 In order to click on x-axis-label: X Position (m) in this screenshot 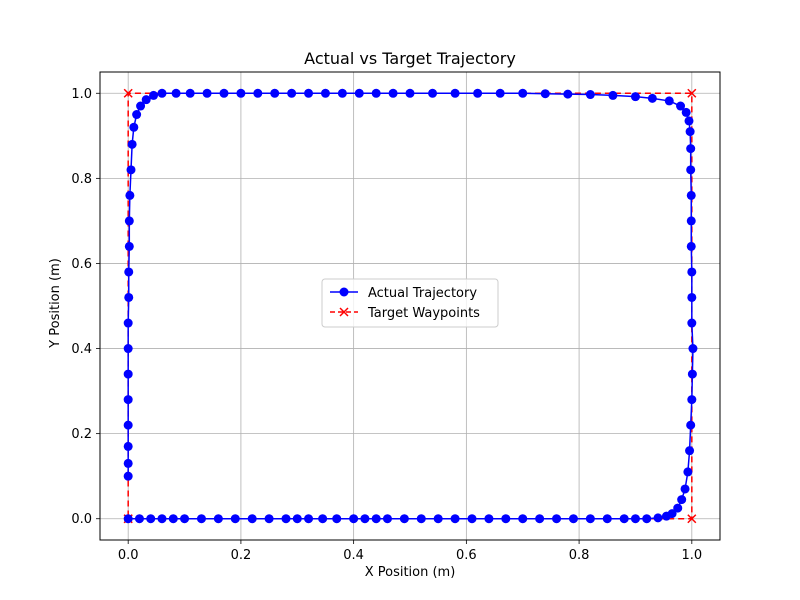, I will do `click(410, 572)`.